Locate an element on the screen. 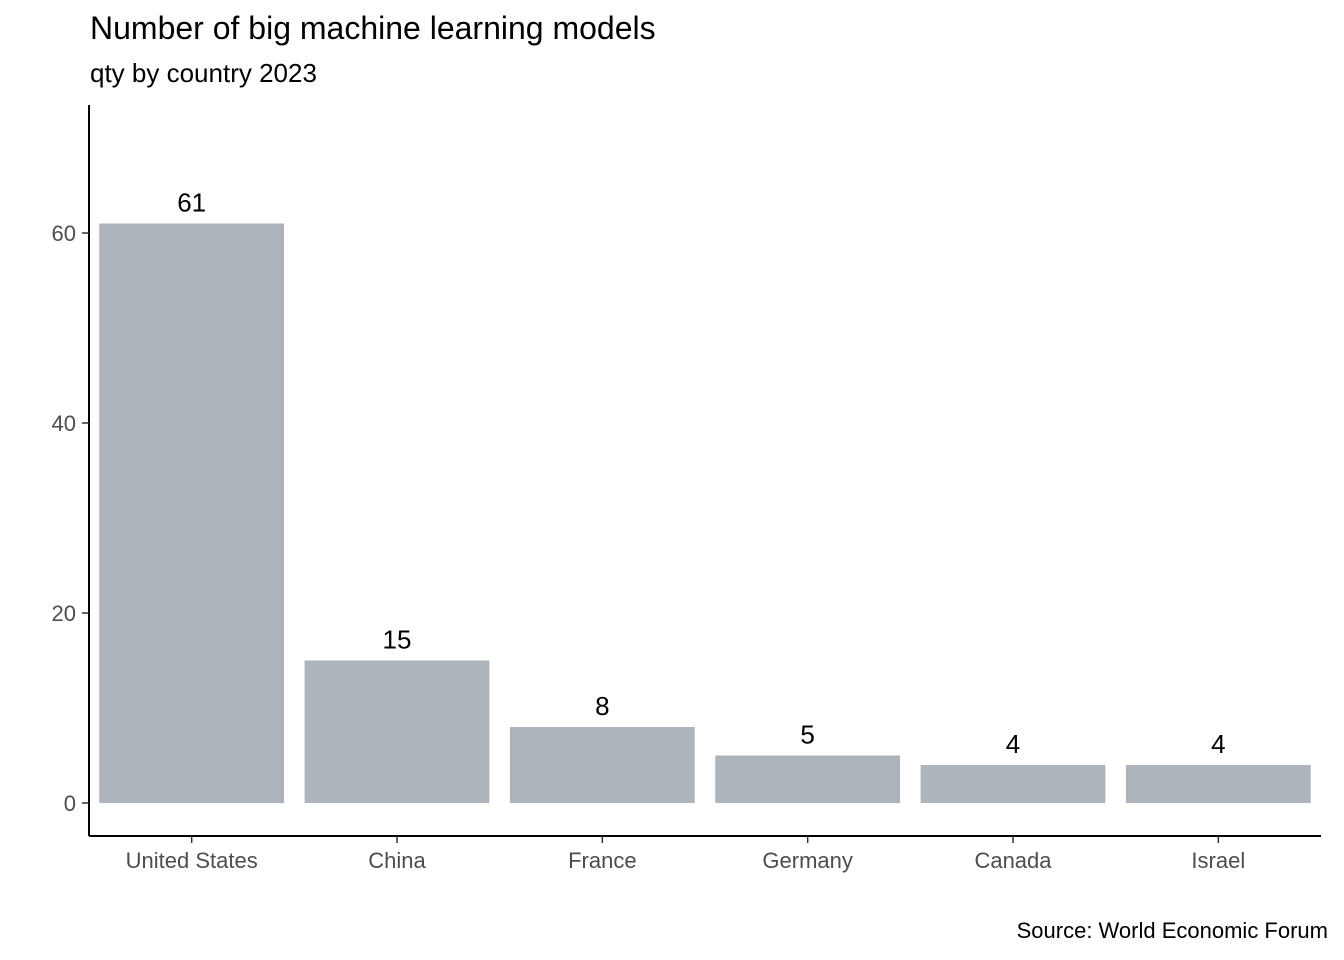 The width and height of the screenshot is (1344, 960). bar-israel is located at coordinates (1218, 784).